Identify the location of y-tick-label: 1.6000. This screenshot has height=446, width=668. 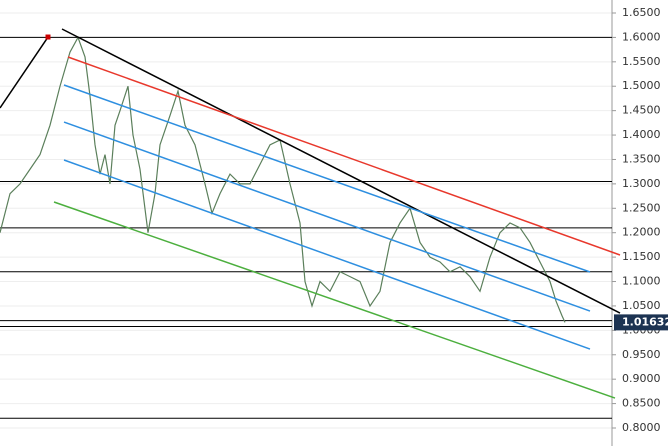
(641, 36).